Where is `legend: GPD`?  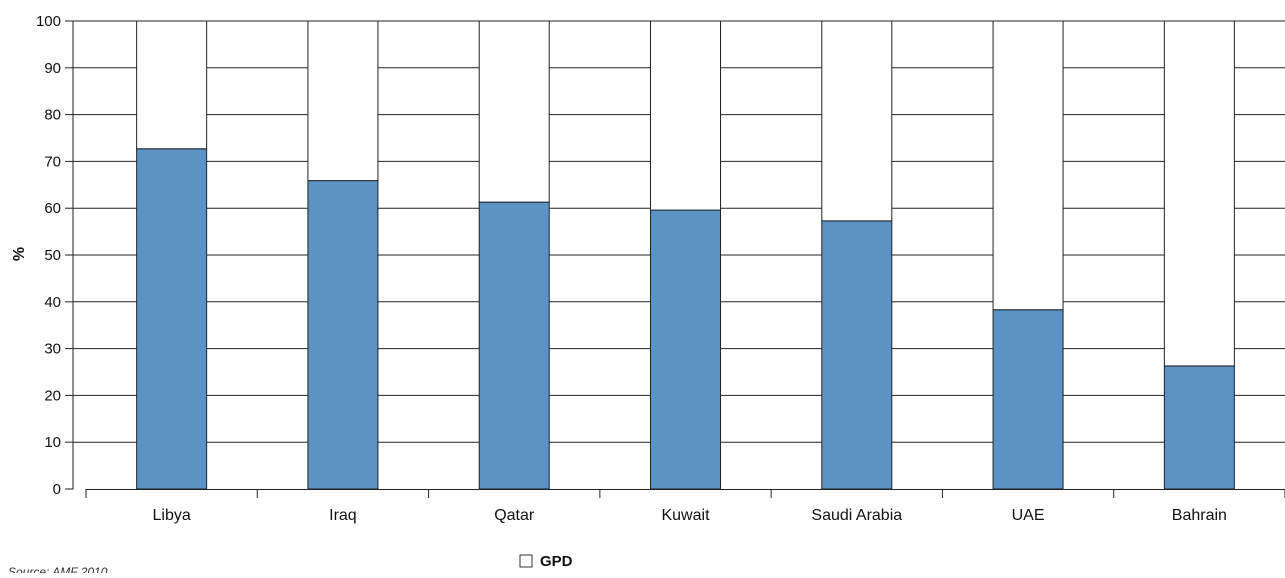
legend: GPD is located at coordinates (546, 561).